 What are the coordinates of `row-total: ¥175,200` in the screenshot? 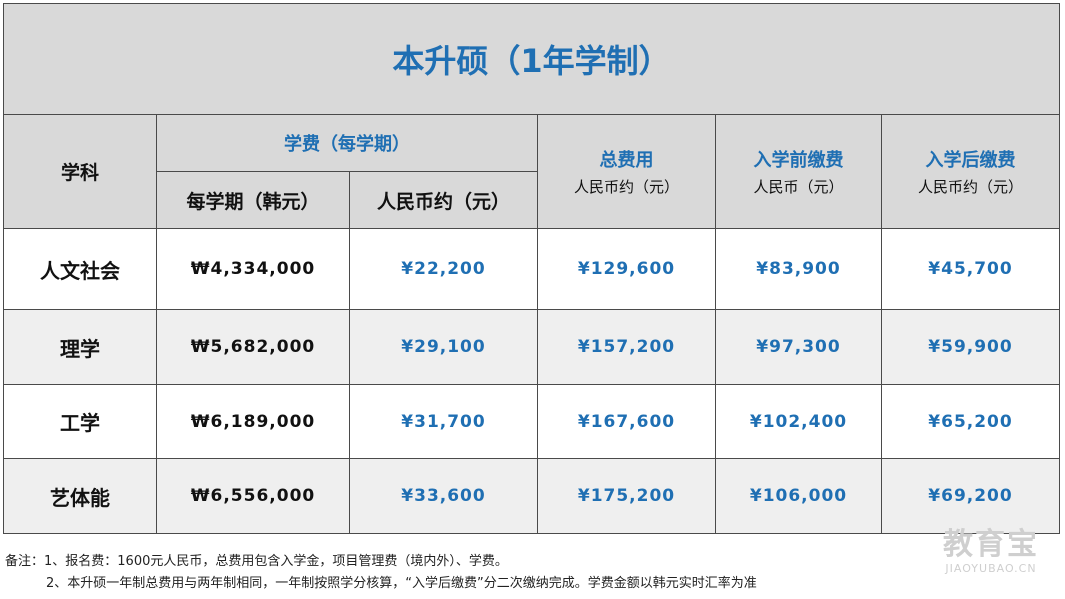 It's located at (626, 496).